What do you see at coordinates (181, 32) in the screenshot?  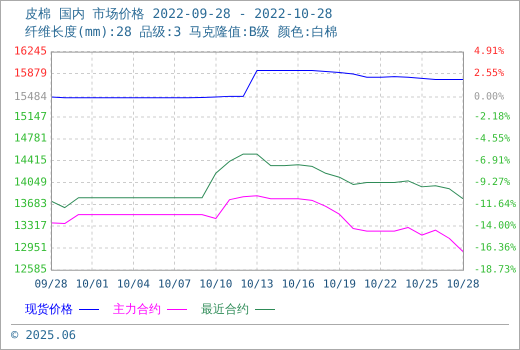 I see `chart-subtitle: 纤维长度(mm):28 品级:3 马克隆值:B级 颜色:白棉` at bounding box center [181, 32].